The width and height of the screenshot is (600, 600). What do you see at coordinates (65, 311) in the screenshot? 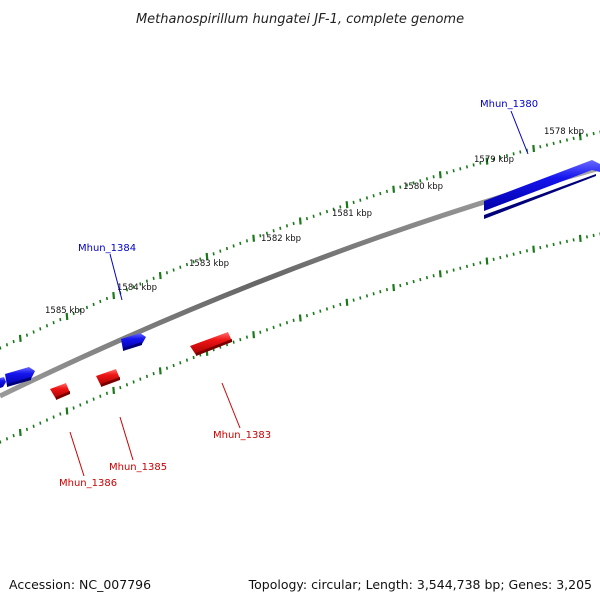
I see `scale-label-1585: 1585 kbp` at bounding box center [65, 311].